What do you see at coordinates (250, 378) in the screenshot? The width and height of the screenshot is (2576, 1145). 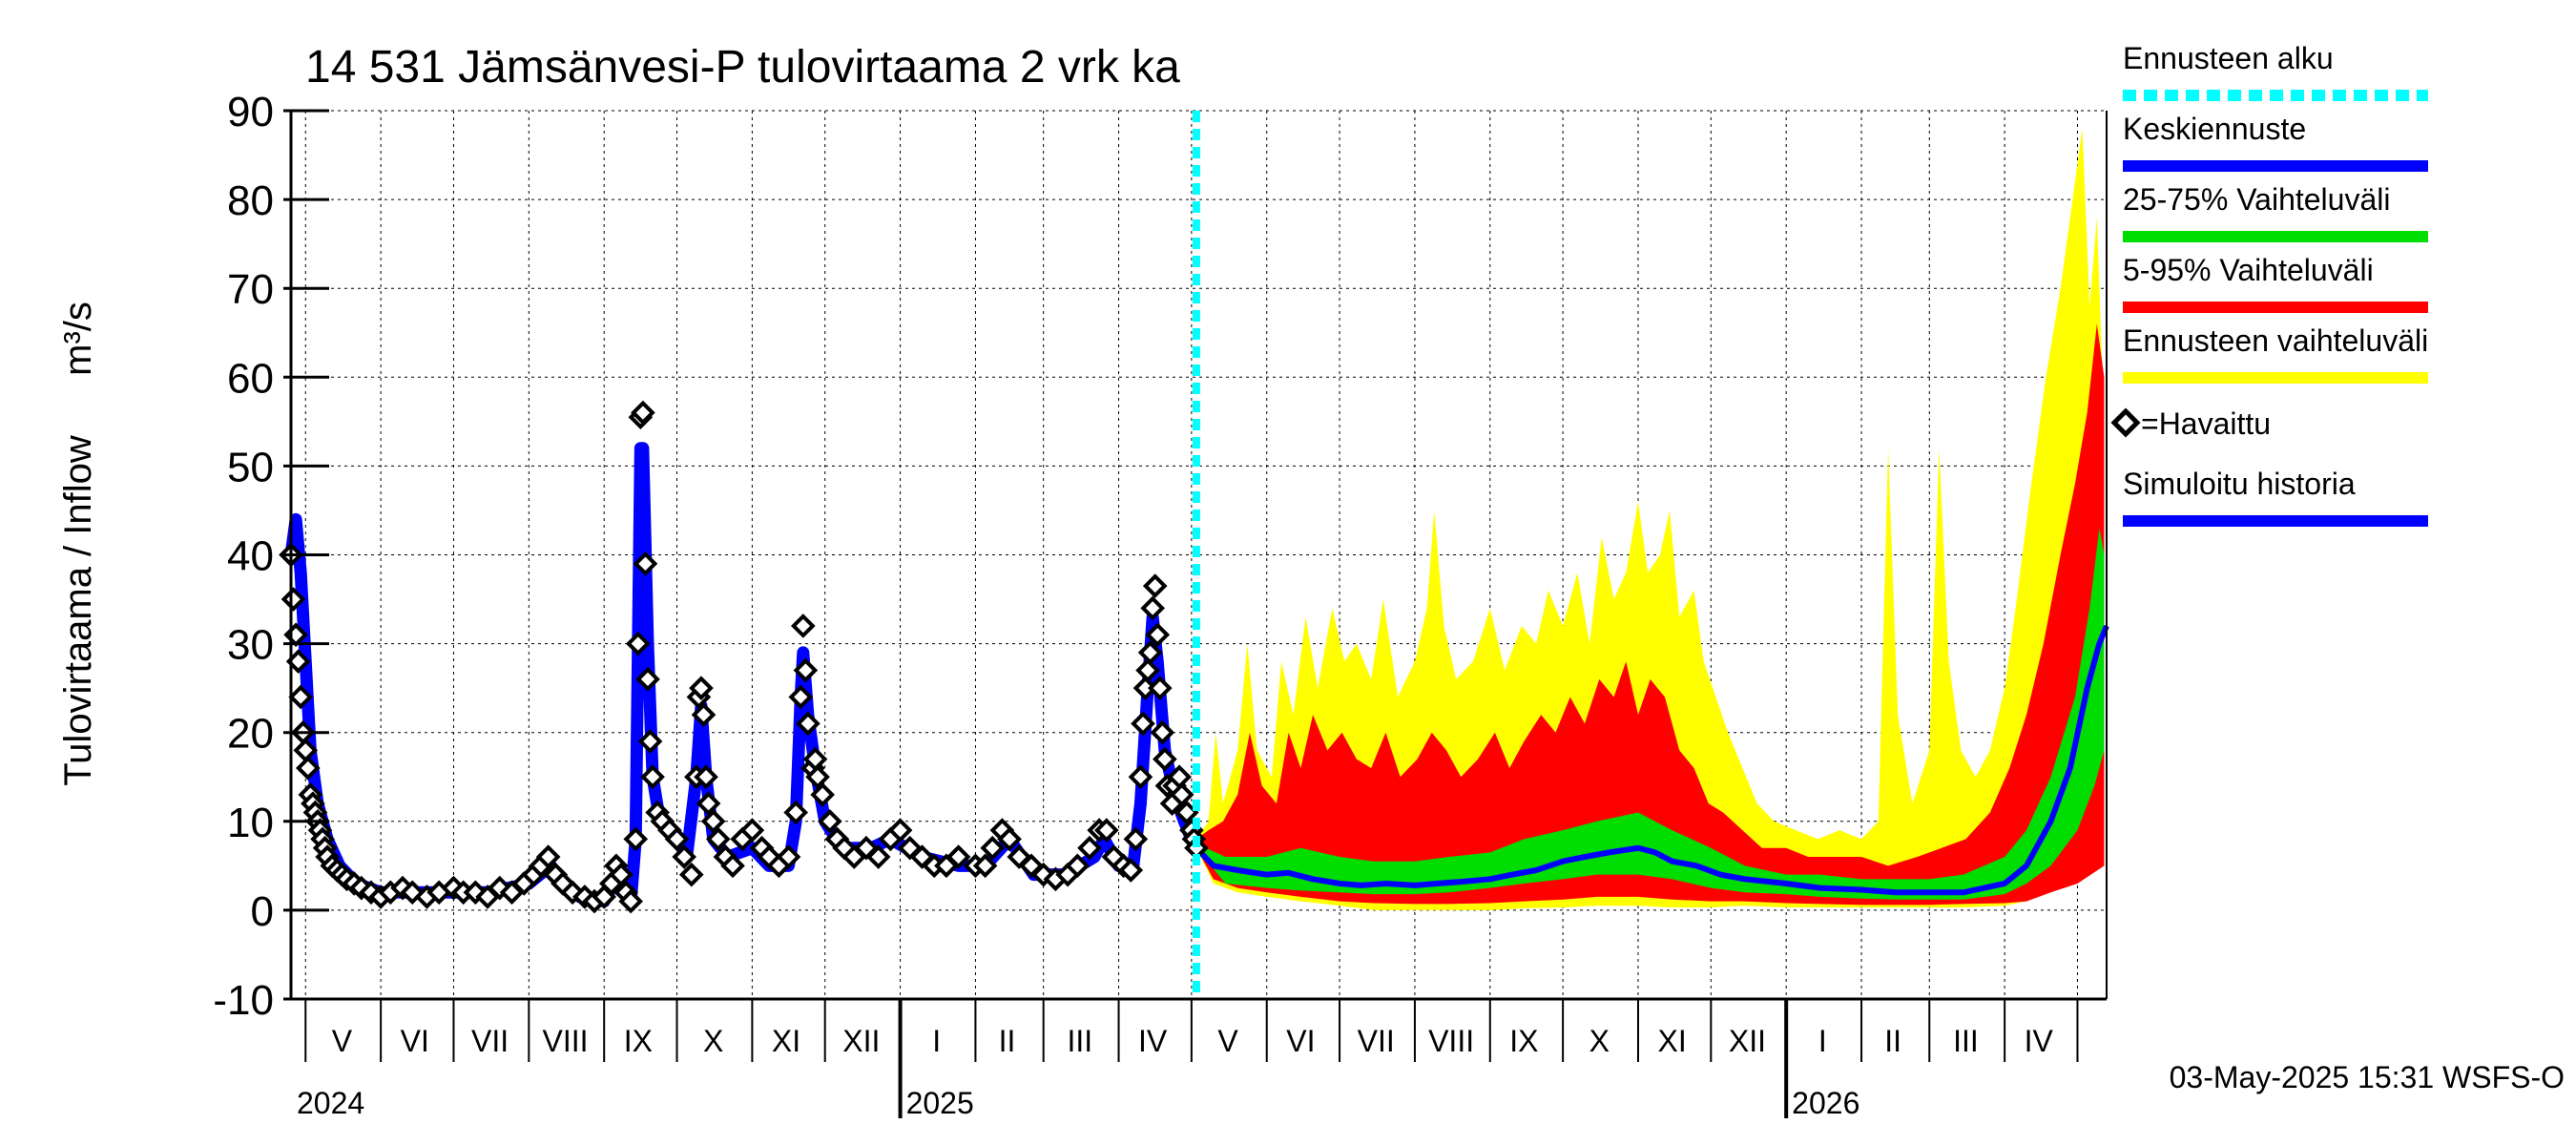 I see `y-tick-label: 60` at bounding box center [250, 378].